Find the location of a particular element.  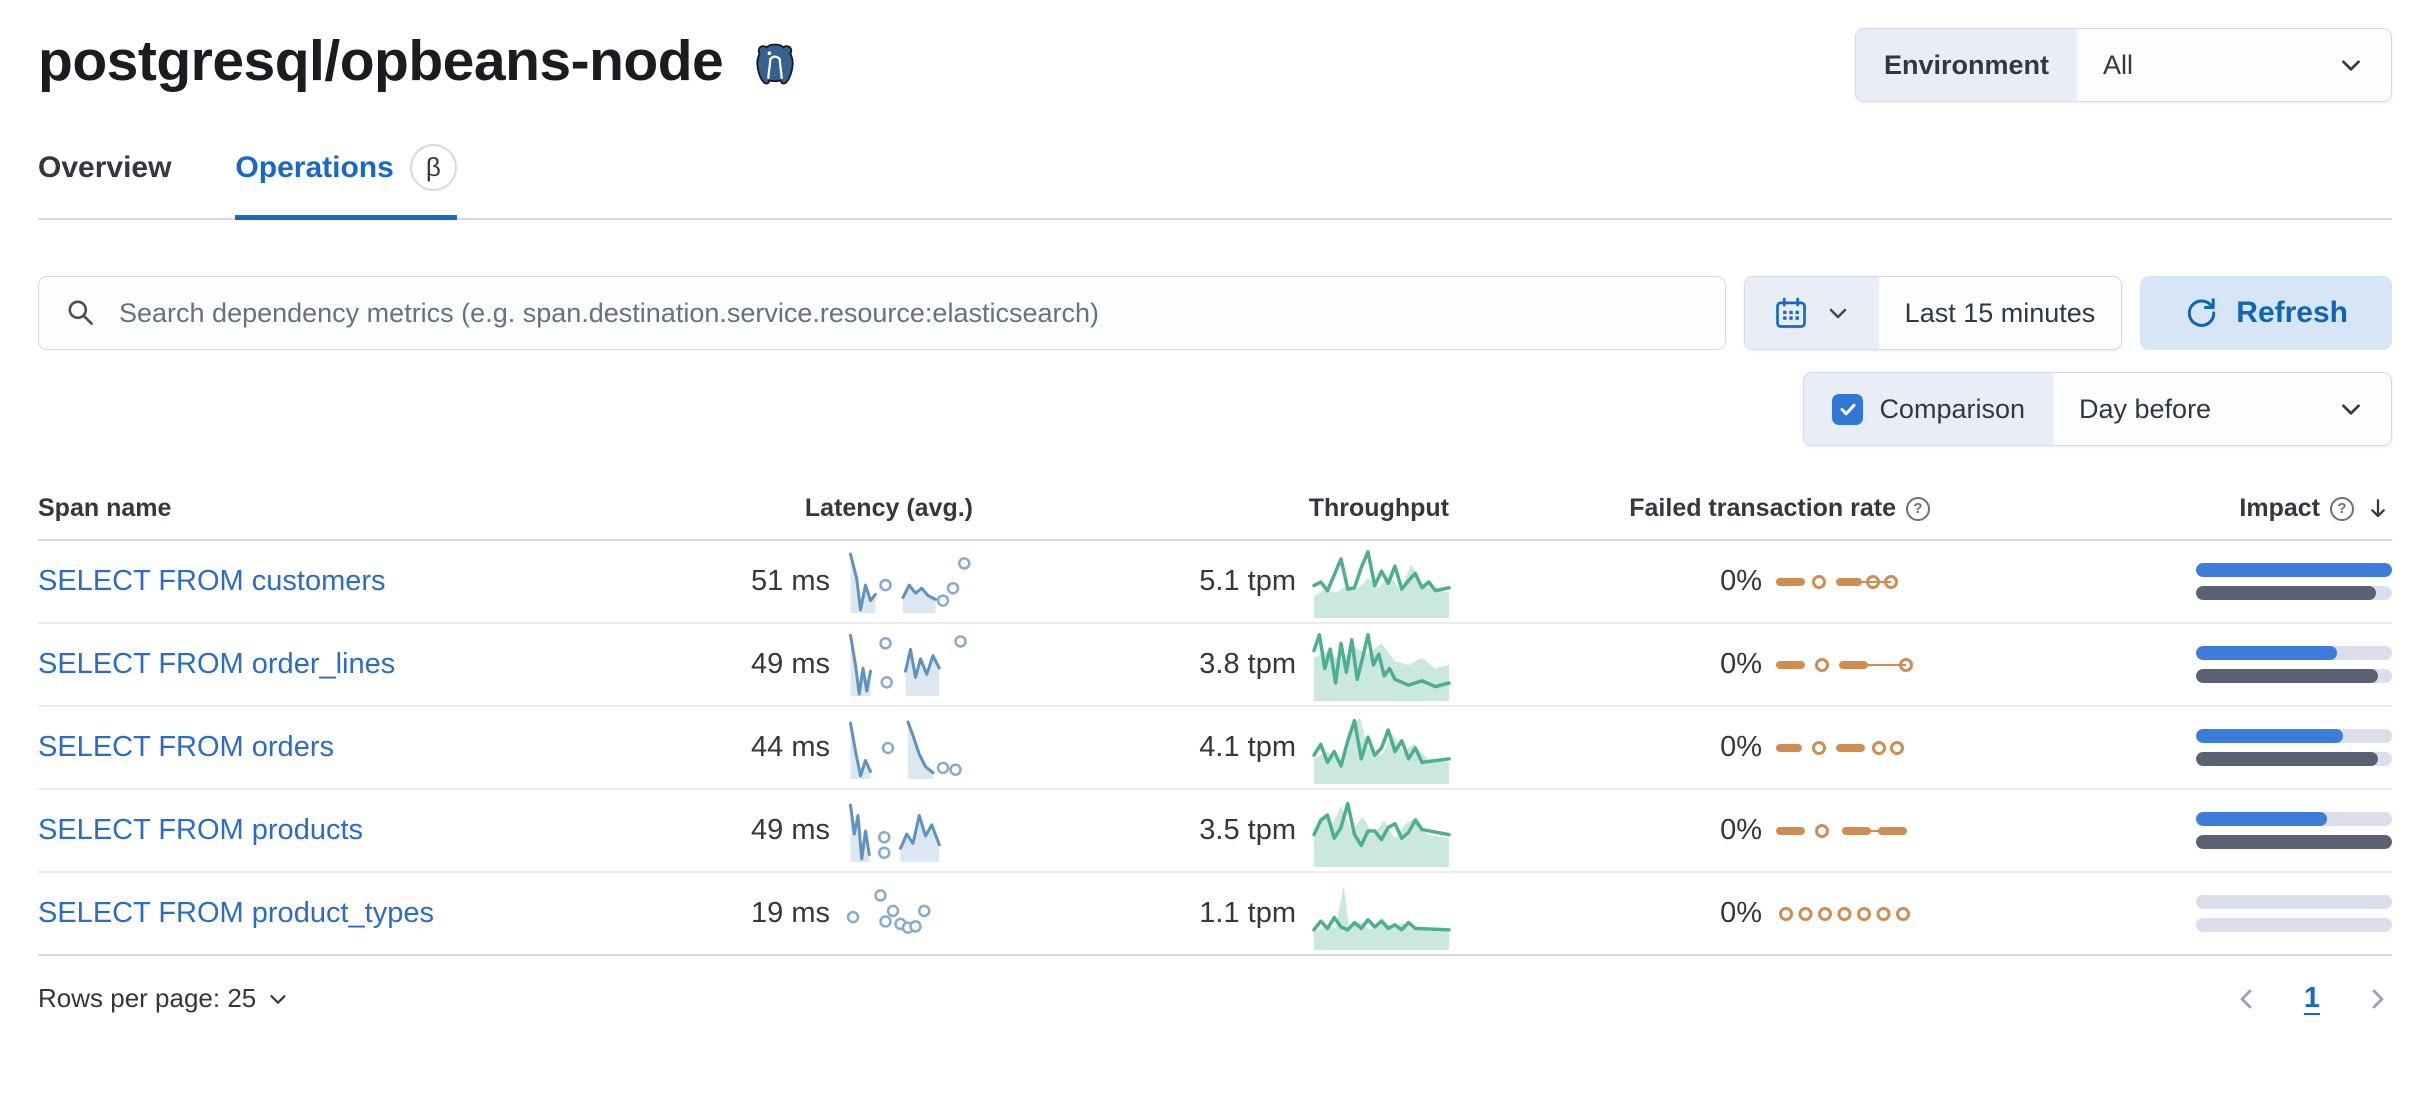

check-icon is located at coordinates (1848, 409).